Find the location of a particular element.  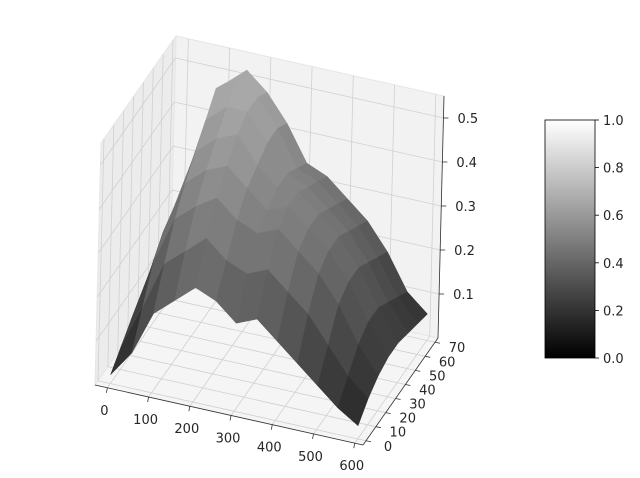

y-tick-label: 50 is located at coordinates (437, 376).